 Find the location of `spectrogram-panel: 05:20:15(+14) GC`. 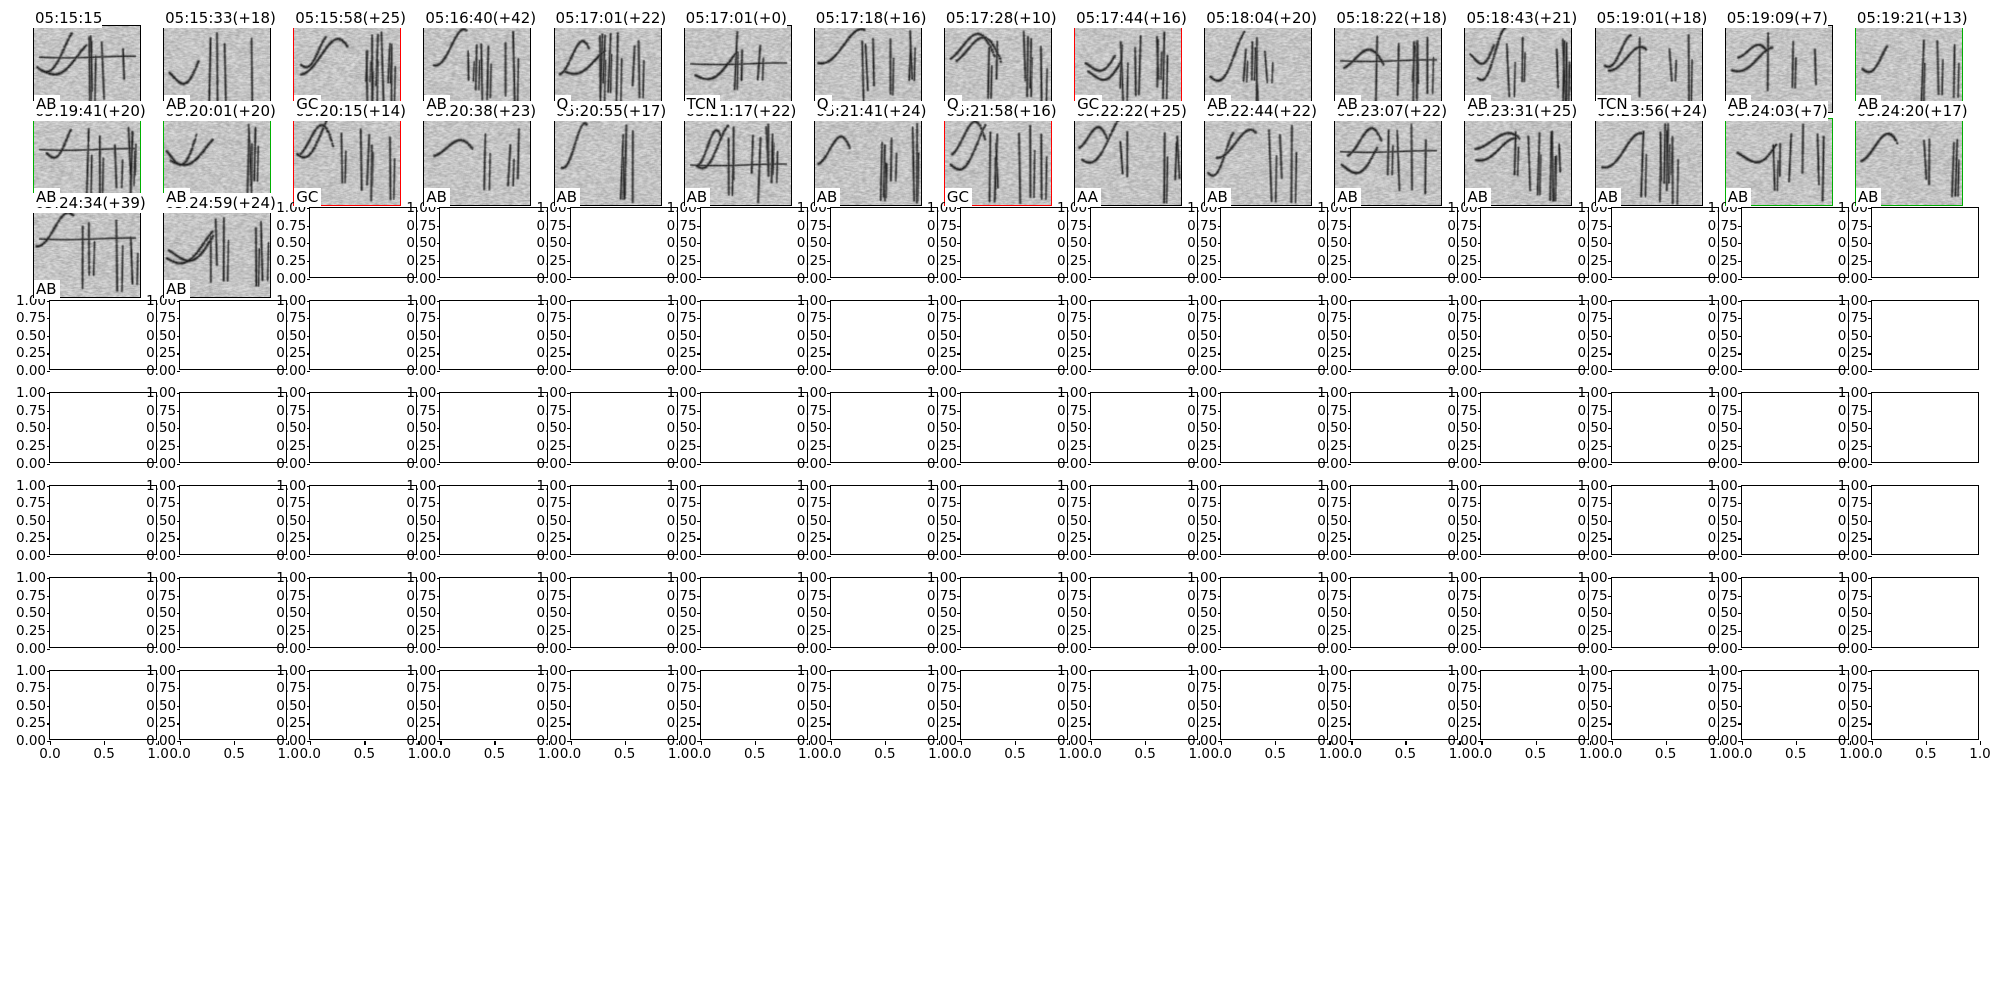

spectrogram-panel: 05:20:15(+14) GC is located at coordinates (349, 153).